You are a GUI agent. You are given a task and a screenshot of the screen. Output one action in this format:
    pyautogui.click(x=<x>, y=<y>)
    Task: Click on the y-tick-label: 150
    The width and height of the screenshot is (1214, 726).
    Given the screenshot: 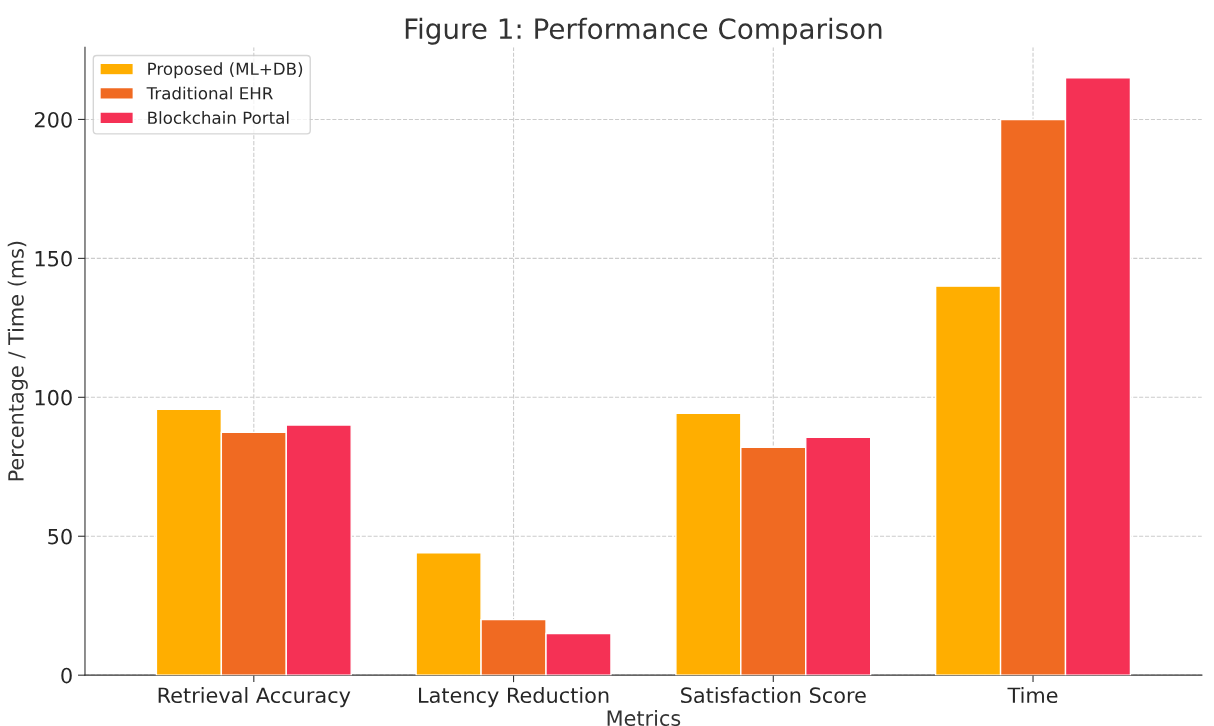 What is the action you would take?
    pyautogui.click(x=53, y=258)
    